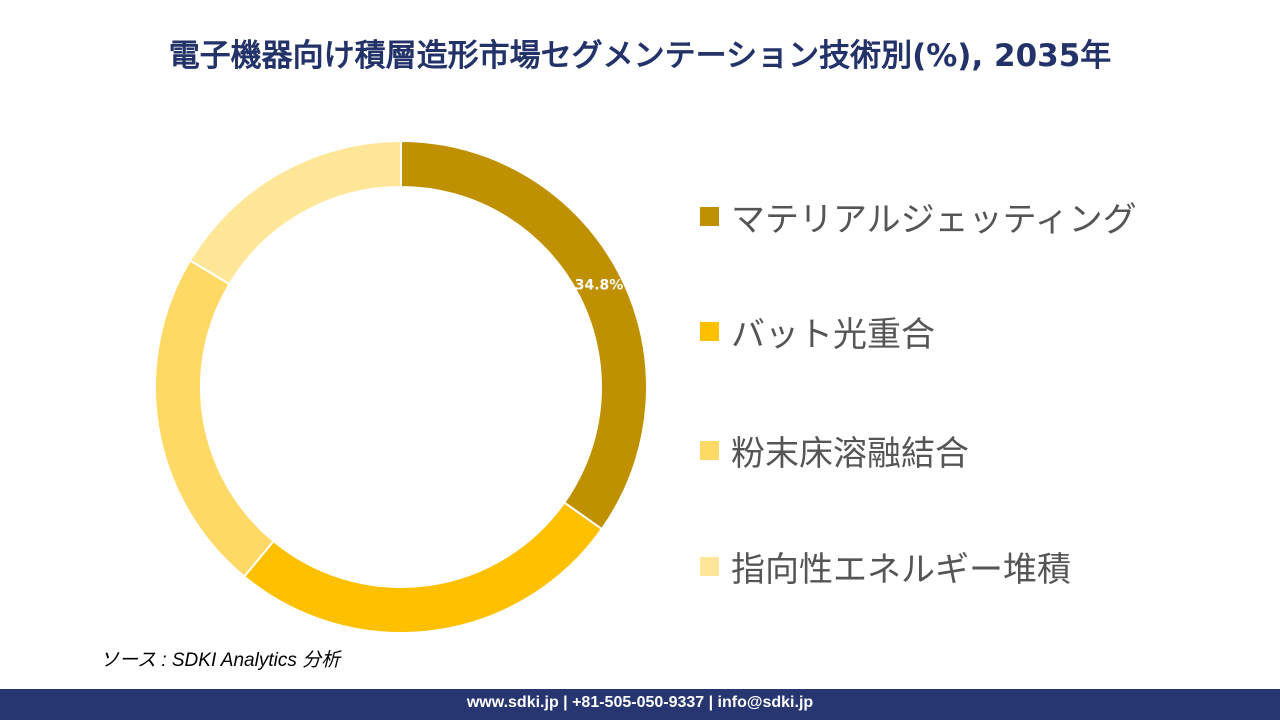 The width and height of the screenshot is (1280, 720). I want to click on legend-label: 指向性エネルギー堆積, so click(901, 570).